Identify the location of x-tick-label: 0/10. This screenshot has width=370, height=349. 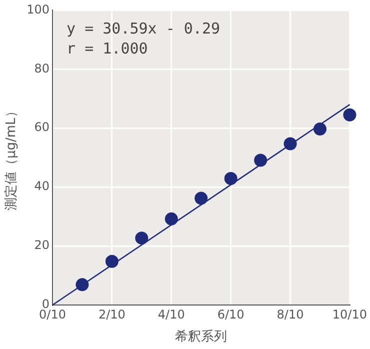
(52, 314).